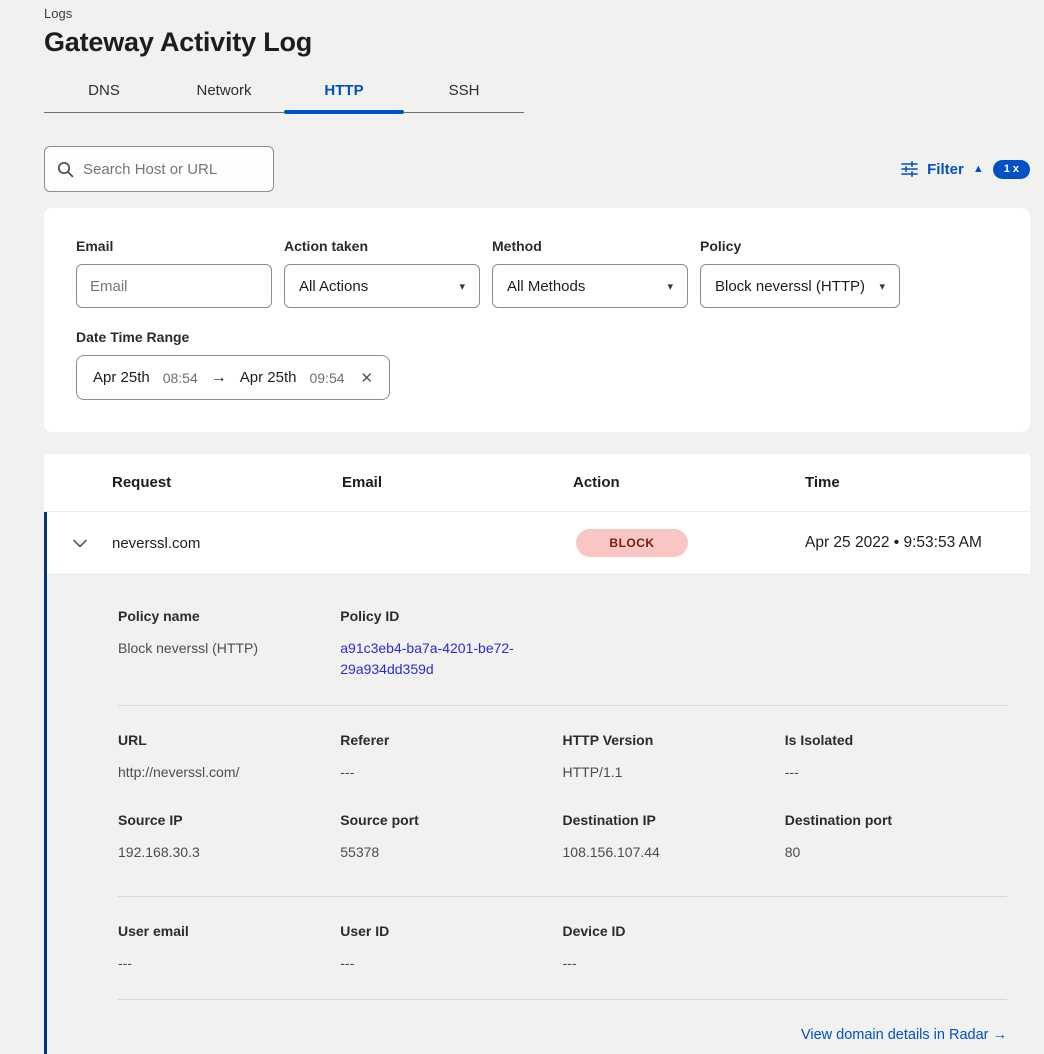  I want to click on http-version-value: HTTP/1.1, so click(592, 772).